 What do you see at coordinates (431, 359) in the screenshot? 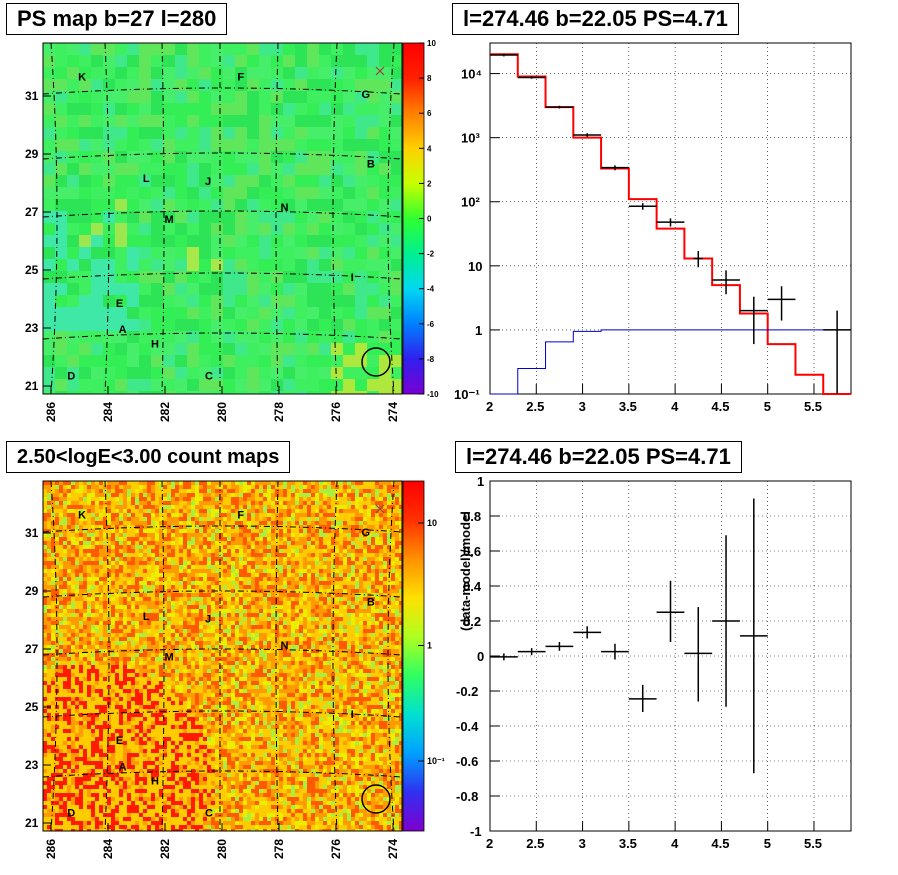
I see `colorbar-tick-label: -8` at bounding box center [431, 359].